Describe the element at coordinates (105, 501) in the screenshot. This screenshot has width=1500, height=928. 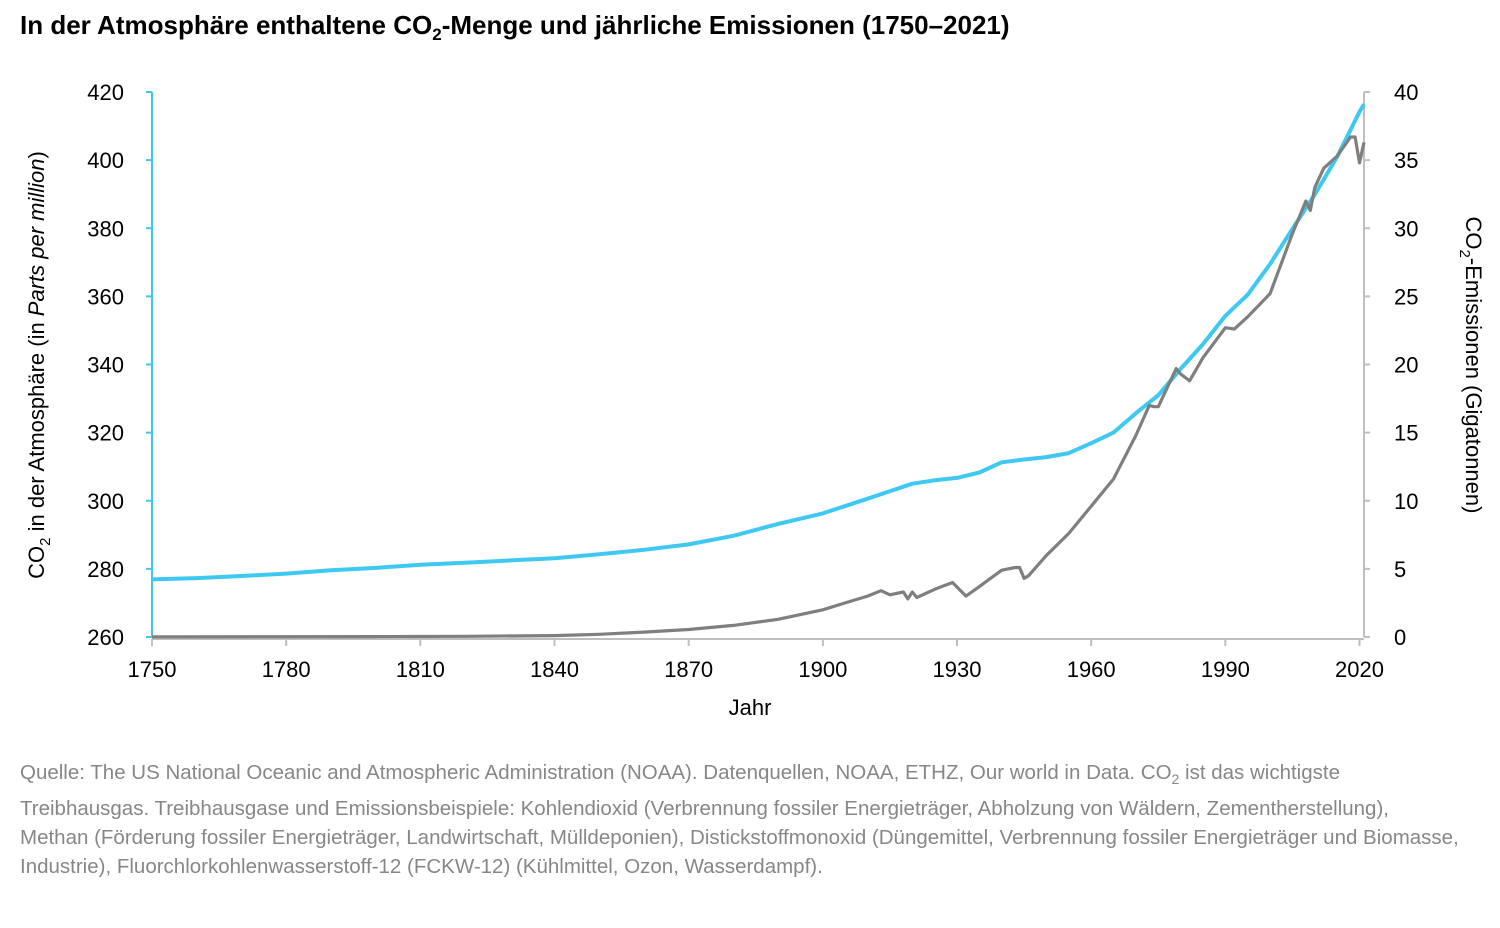
I see `y-tick-label-left: 300` at that location.